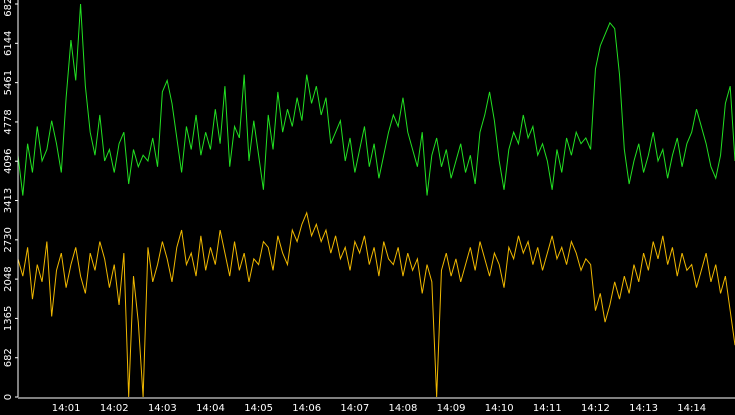 Image resolution: width=735 pixels, height=415 pixels. Describe the element at coordinates (66, 408) in the screenshot. I see `x-tick-label: 14:01` at that location.